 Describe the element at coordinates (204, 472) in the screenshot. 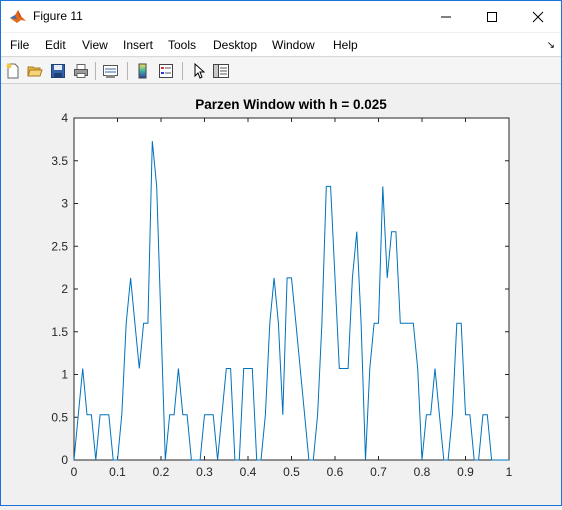

I see `x-tick-label: 0.3` at that location.